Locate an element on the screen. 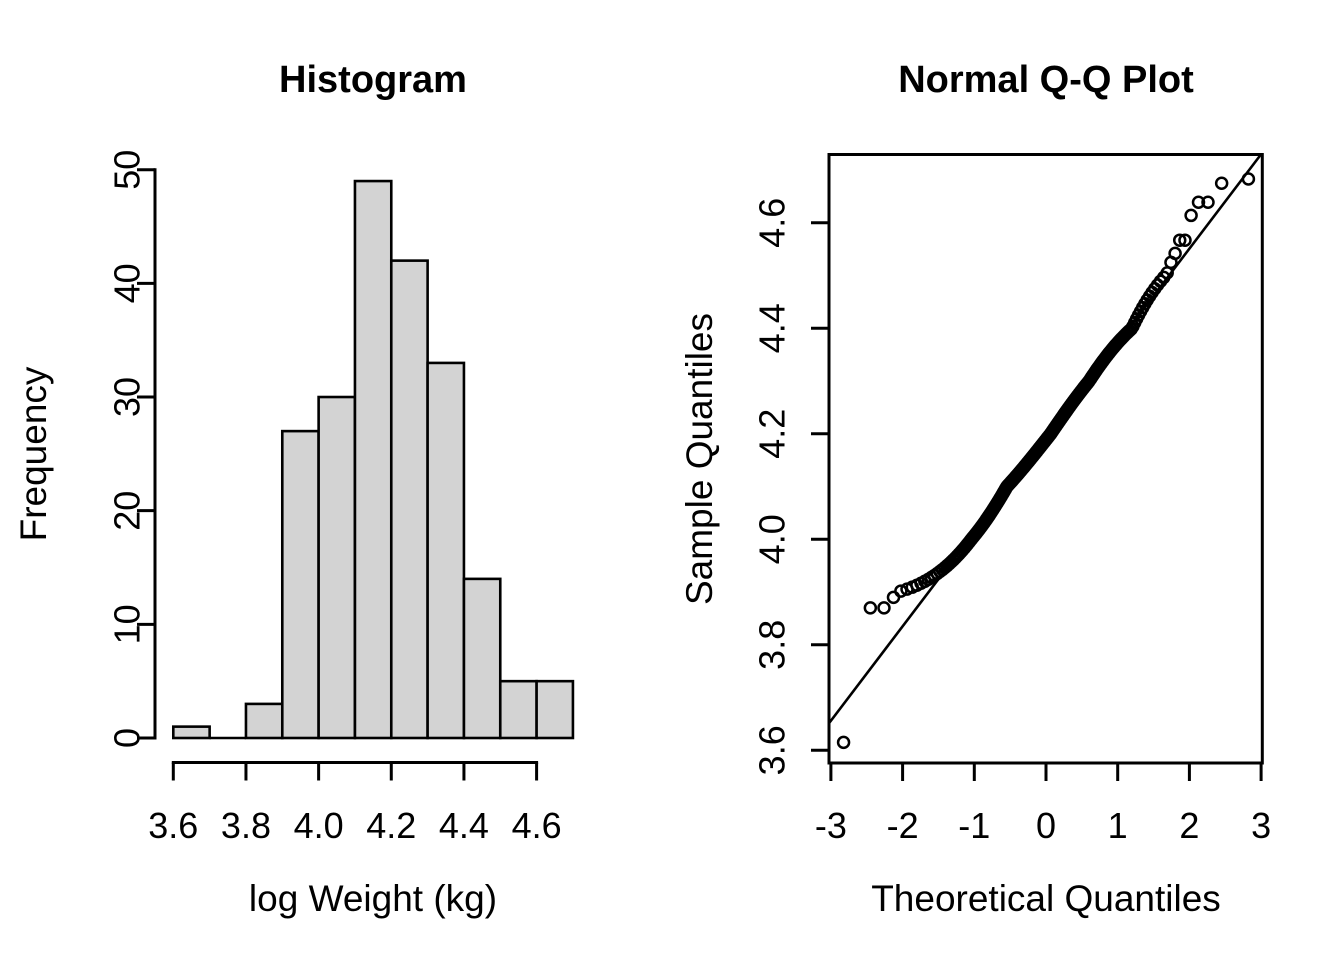  qq-title: Normal Q-Q Plot is located at coordinates (1046, 80).